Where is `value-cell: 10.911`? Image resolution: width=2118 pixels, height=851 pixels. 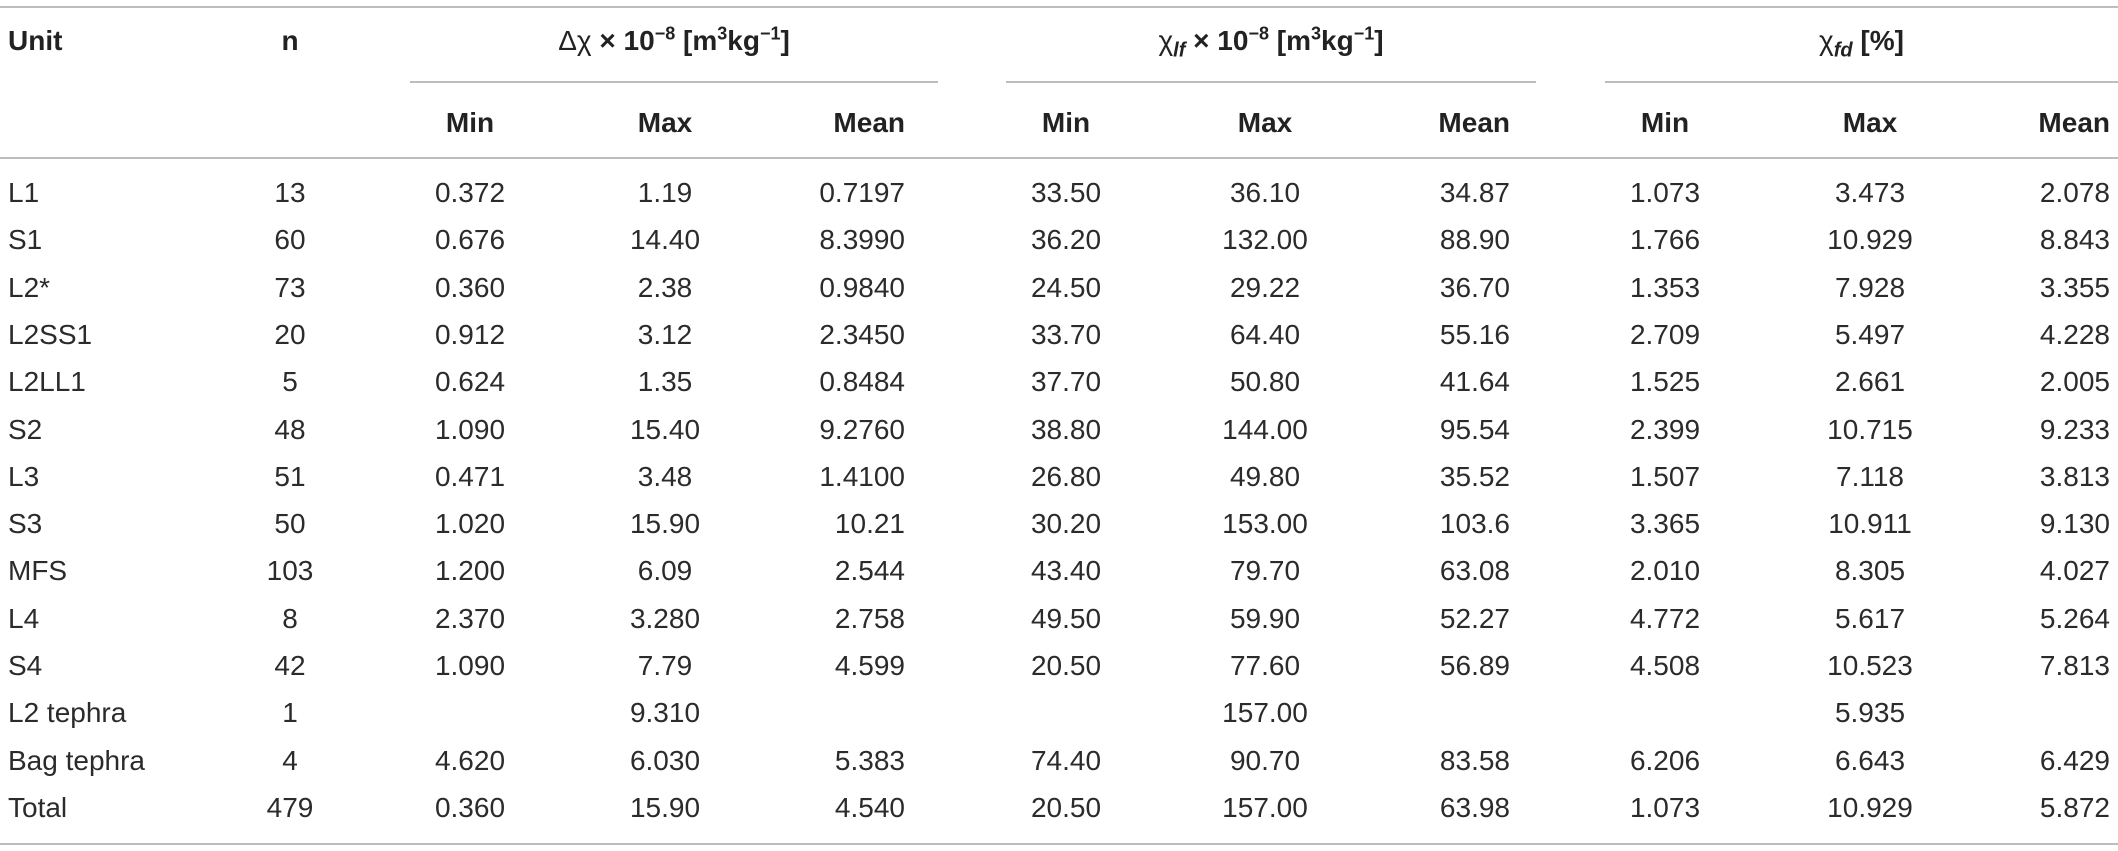 value-cell: 10.911 is located at coordinates (1870, 523).